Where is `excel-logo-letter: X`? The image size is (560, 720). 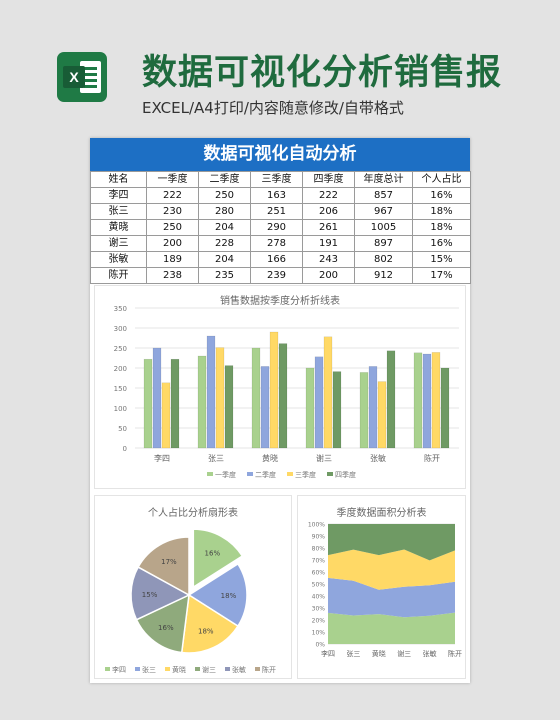
excel-logo-letter: X is located at coordinates (74, 77).